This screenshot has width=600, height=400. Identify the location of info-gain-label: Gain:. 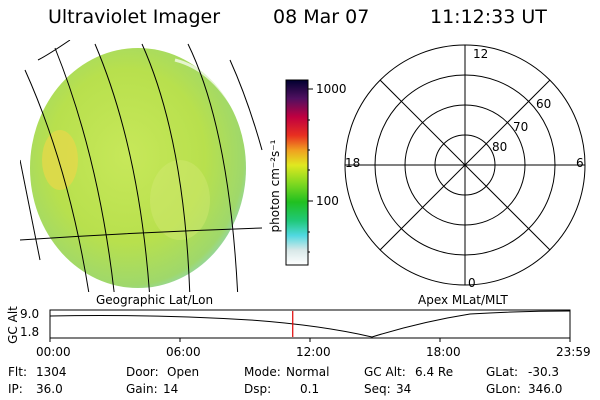
(142, 389).